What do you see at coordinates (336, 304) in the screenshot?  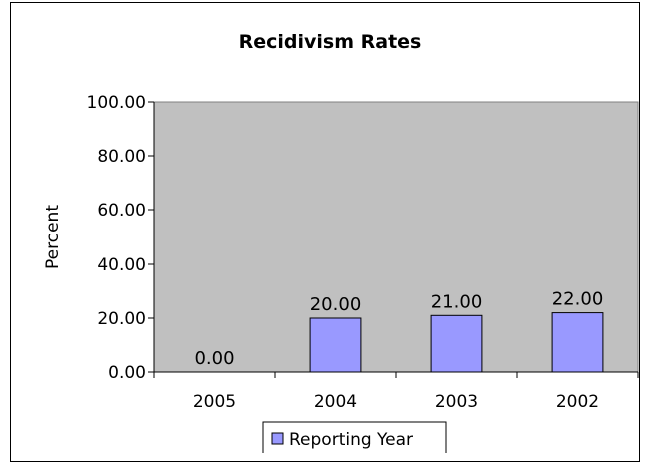 I see `bar-data-label: 20.00` at bounding box center [336, 304].